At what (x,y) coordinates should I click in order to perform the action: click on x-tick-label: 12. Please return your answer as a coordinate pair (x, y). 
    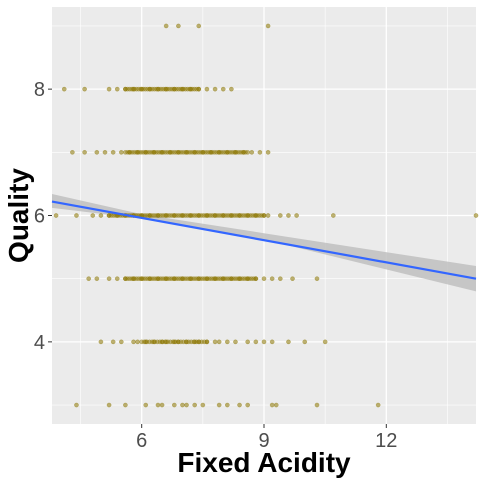
    Looking at the image, I should click on (386, 441).